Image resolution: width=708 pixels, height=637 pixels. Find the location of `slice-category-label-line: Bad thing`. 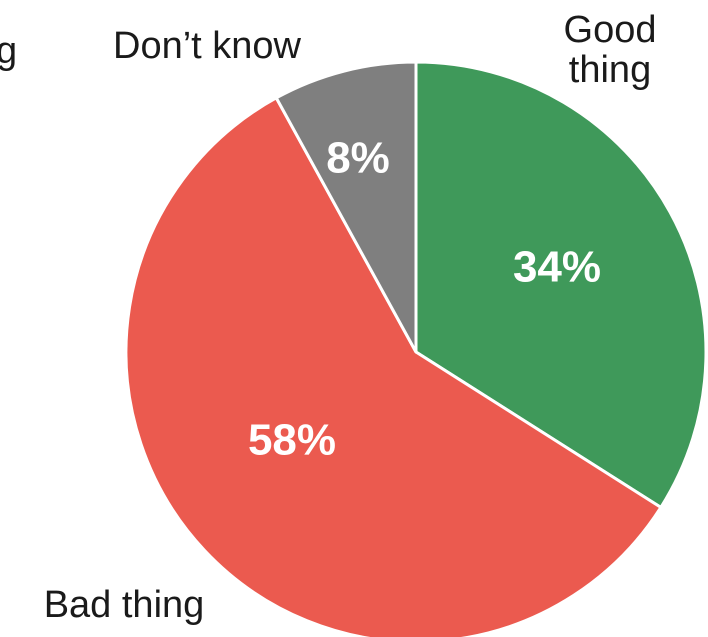

slice-category-label-line: Bad thing is located at coordinates (124, 605).